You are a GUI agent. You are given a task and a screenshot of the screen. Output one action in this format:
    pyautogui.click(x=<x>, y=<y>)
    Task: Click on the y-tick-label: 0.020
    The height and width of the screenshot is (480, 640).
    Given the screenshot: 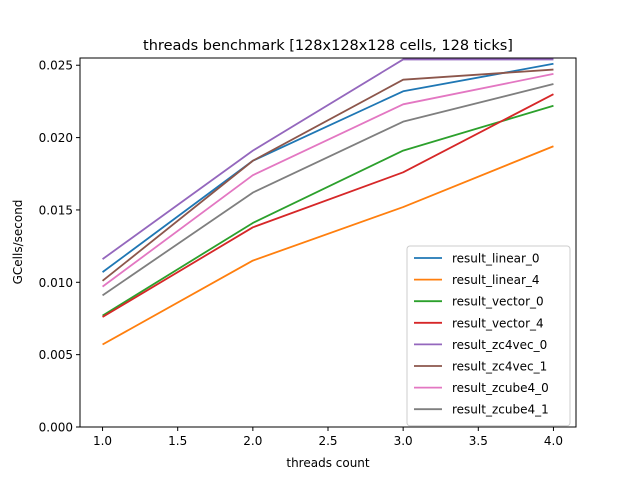 What is the action you would take?
    pyautogui.click(x=56, y=138)
    